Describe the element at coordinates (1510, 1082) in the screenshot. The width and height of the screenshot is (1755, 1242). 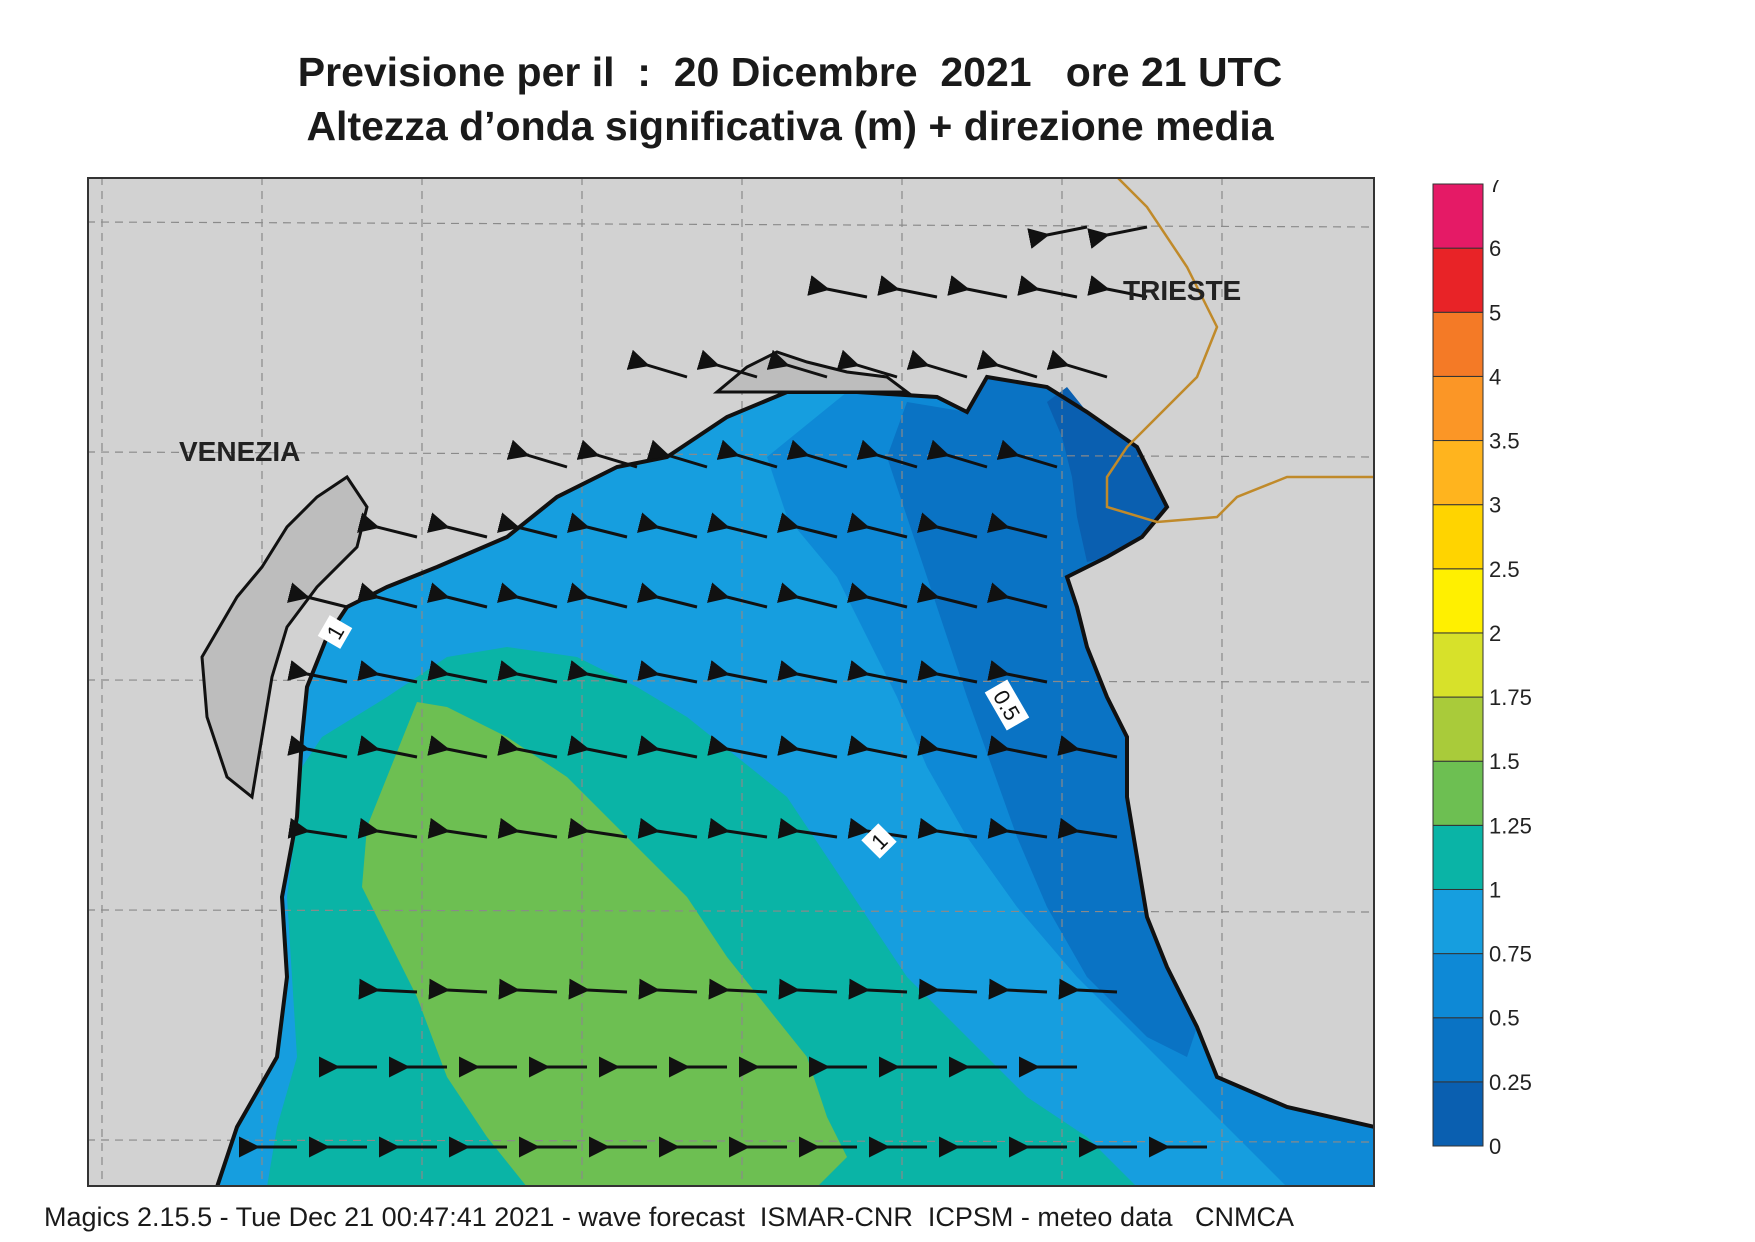
I see `legend-tick-label: 0.25` at that location.